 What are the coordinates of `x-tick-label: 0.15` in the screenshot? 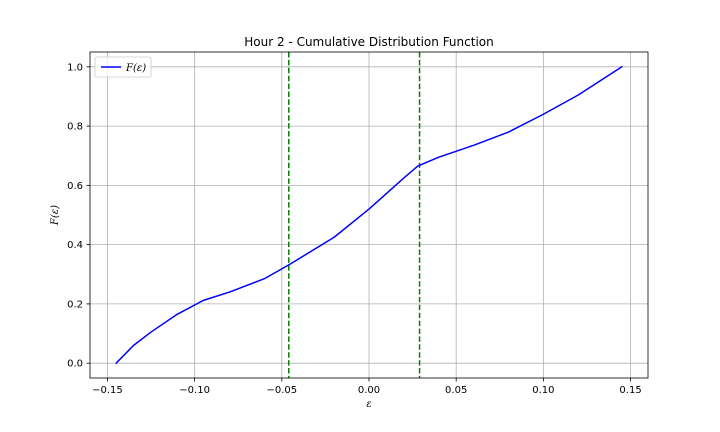 It's located at (630, 390).